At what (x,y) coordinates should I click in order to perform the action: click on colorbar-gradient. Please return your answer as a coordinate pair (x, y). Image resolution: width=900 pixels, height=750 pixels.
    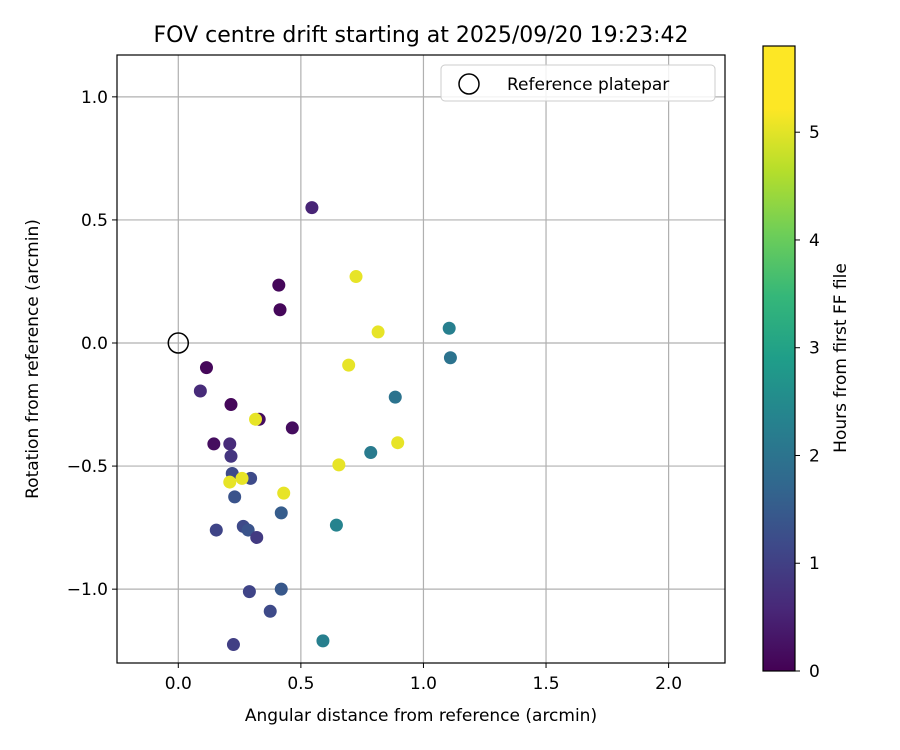
    Looking at the image, I should click on (779, 358).